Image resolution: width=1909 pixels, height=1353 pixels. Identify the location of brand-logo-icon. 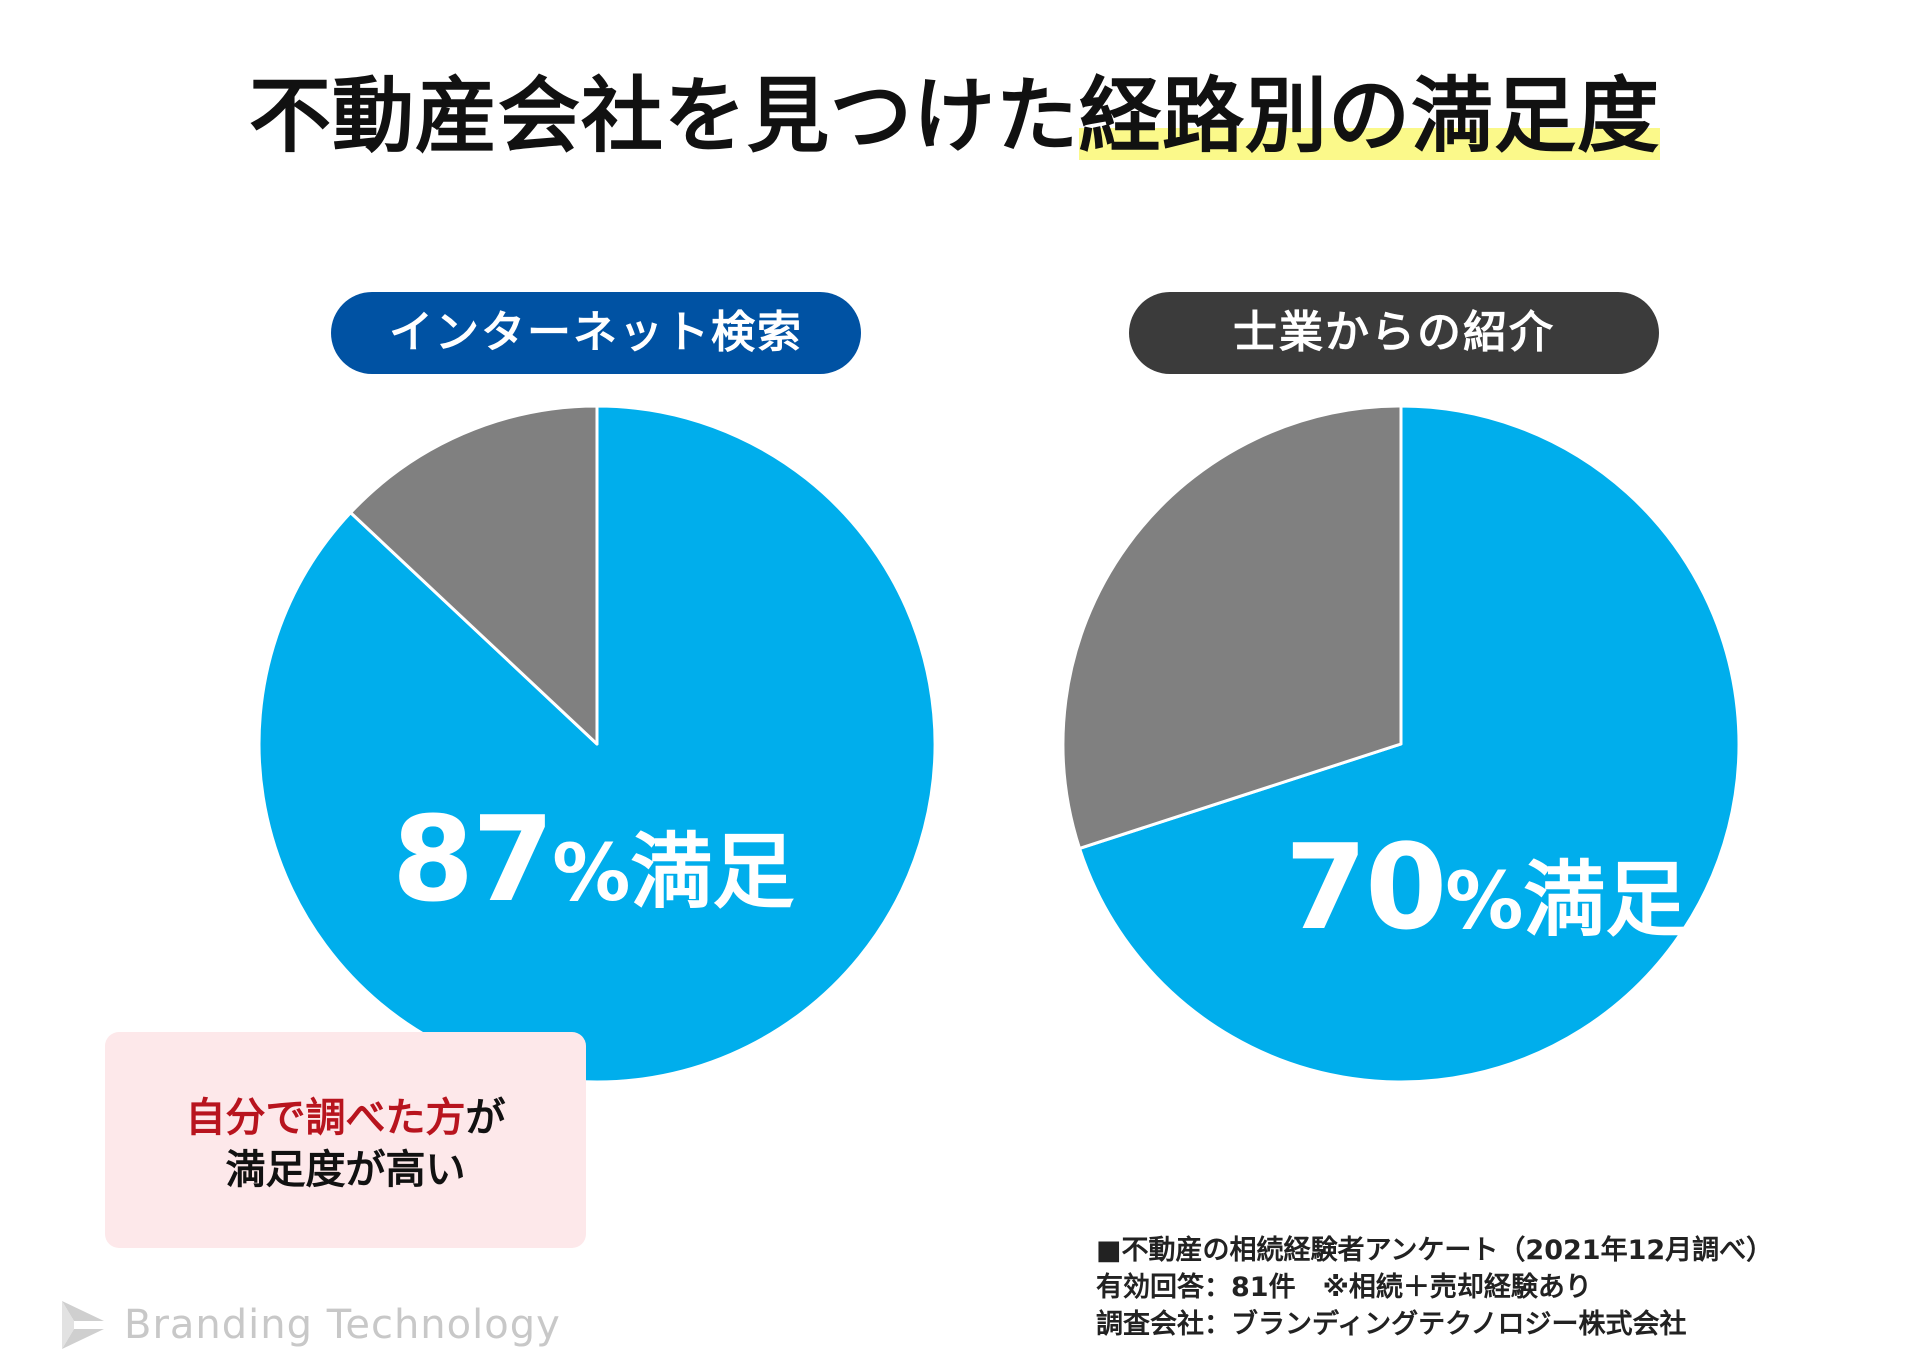
(83, 1325).